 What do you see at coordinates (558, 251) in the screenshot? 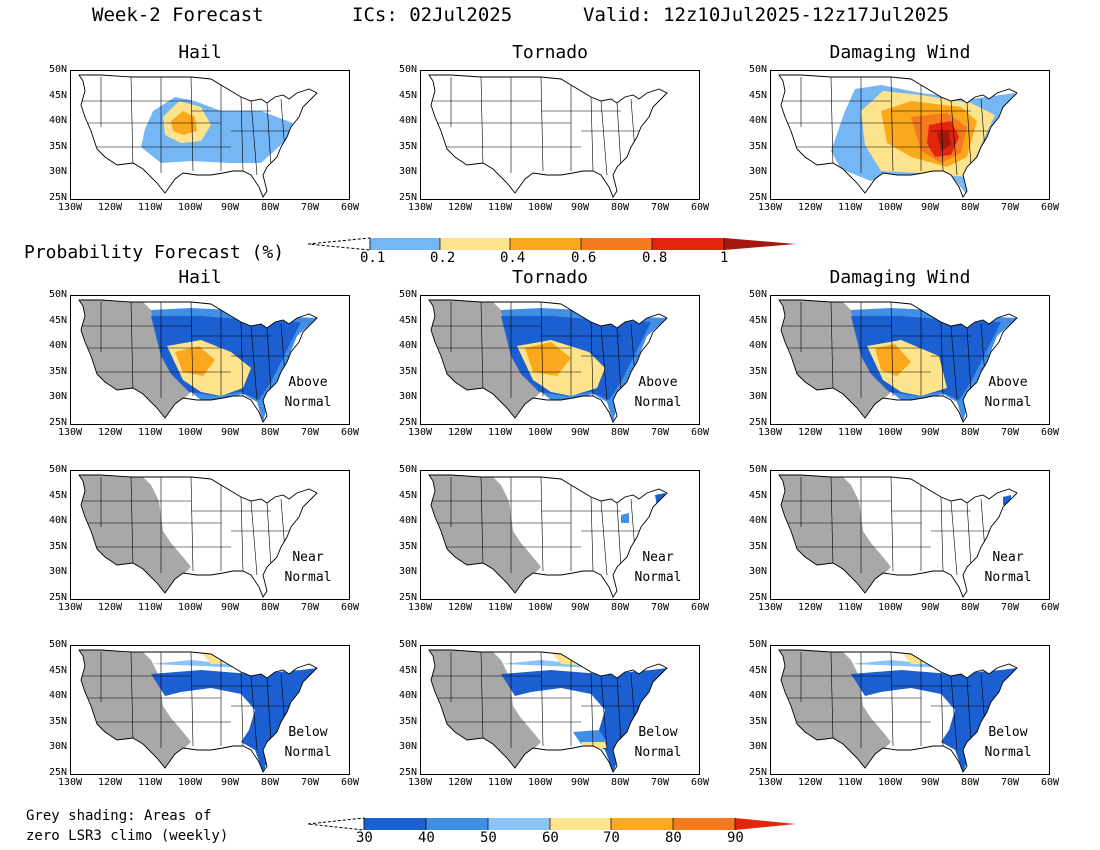
I see `colorbar-probability: 0.1 0.2 0.4 0.6 0.8 1` at bounding box center [558, 251].